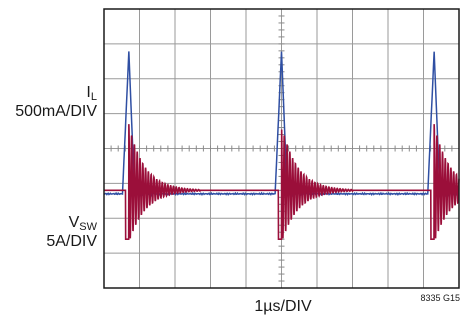  Describe the element at coordinates (56, 111) in the screenshot. I see `il-scale-label: 500mA/DIV` at that location.